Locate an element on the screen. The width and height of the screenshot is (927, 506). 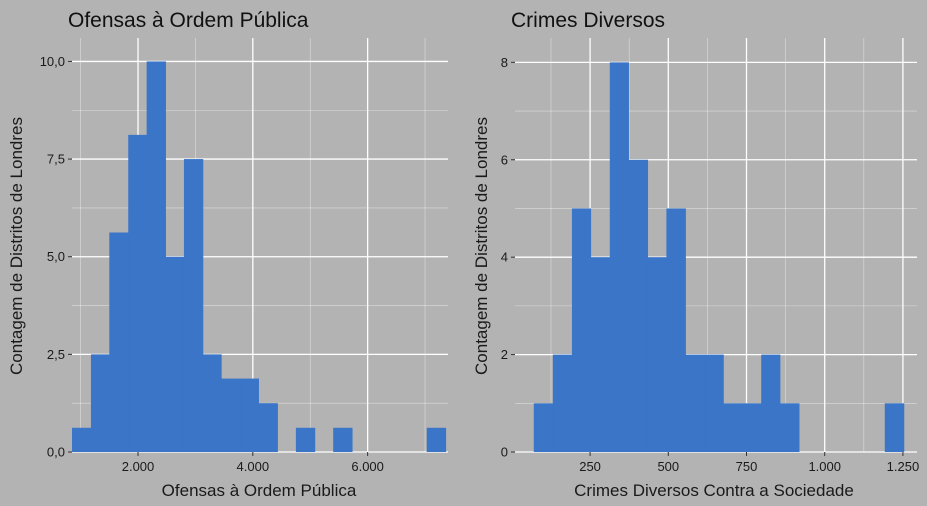
x-tick-label: 2.000 is located at coordinates (138, 466).